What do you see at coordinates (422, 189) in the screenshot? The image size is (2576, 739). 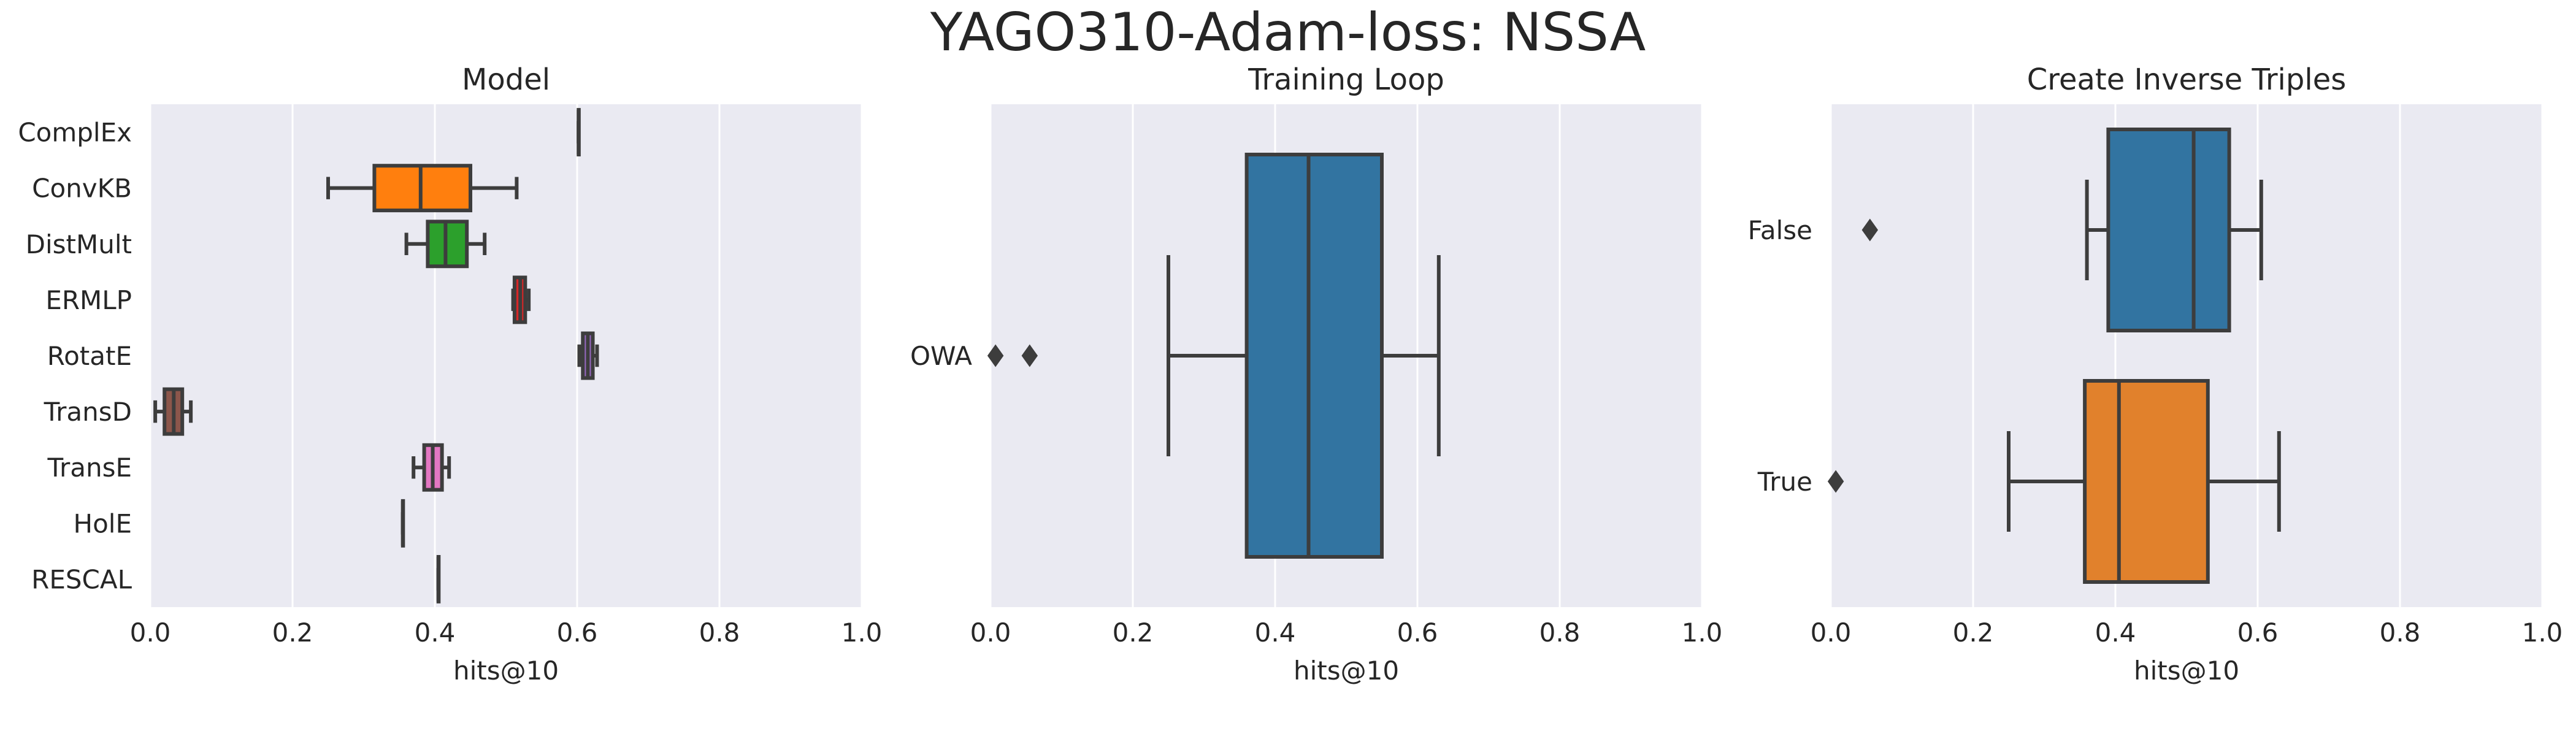 I see `box-ConvKB` at bounding box center [422, 189].